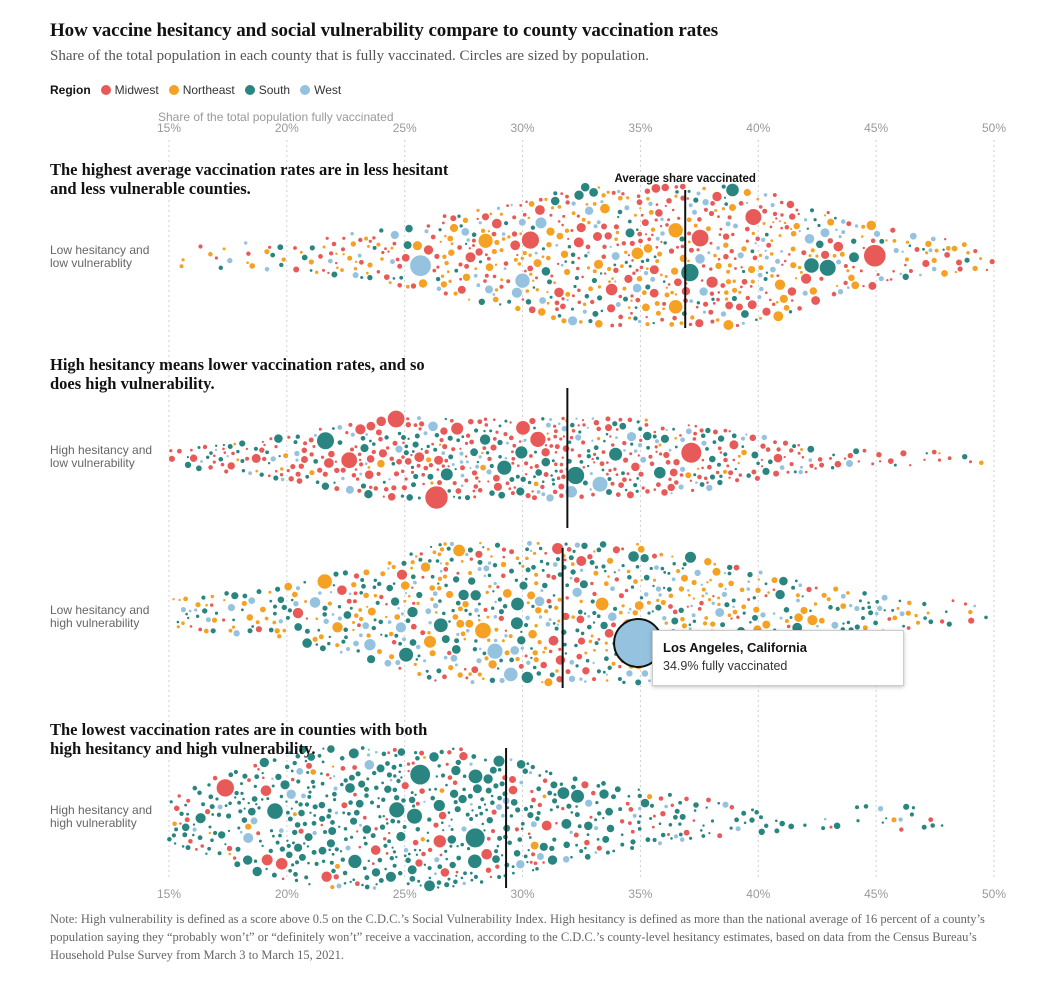 The width and height of the screenshot is (1055, 984). What do you see at coordinates (876, 894) in the screenshot?
I see `x-tick-label: 45%` at bounding box center [876, 894].